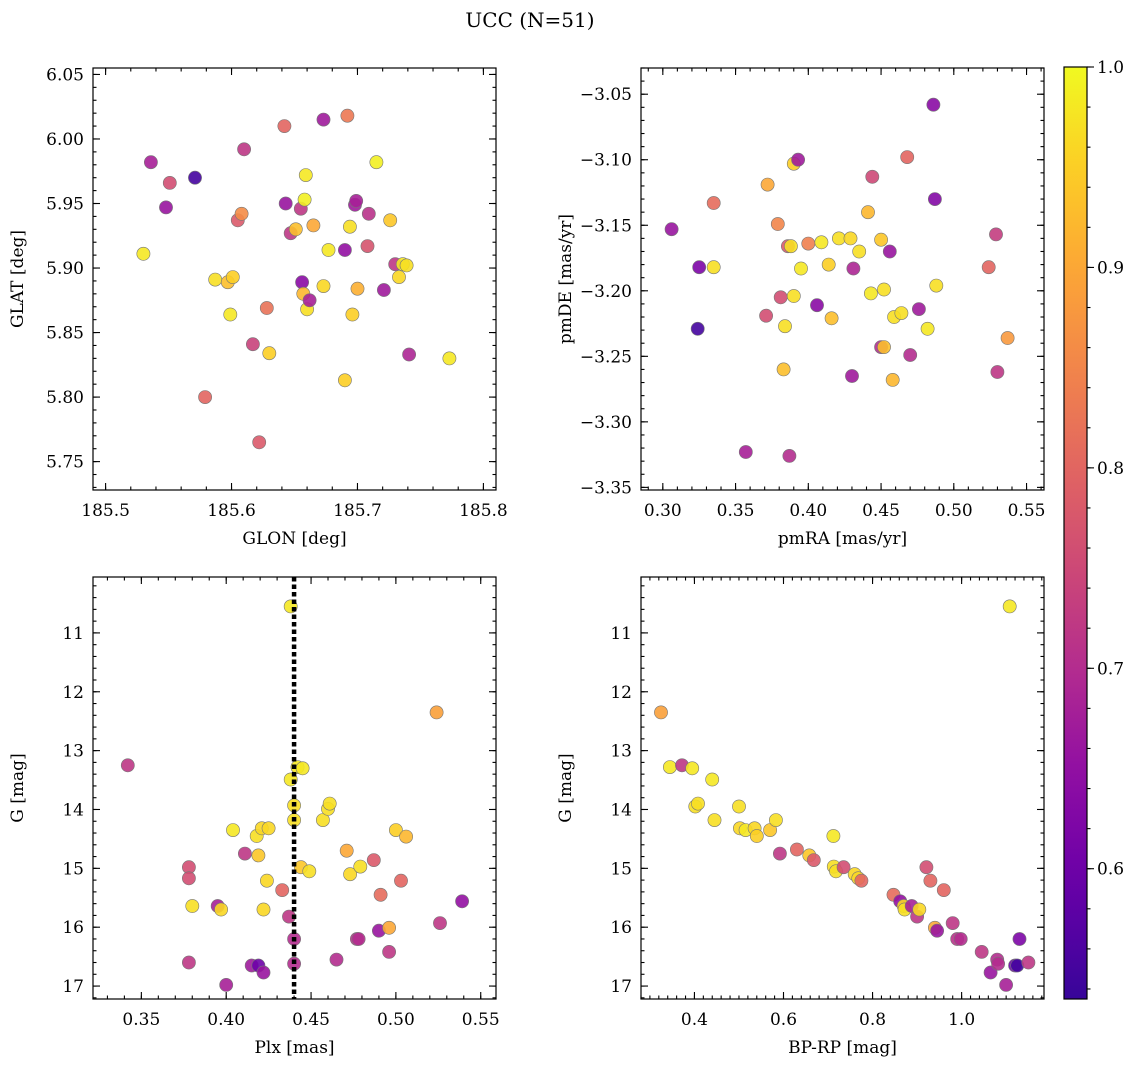 The width and height of the screenshot is (1136, 1067). I want to click on y-tick-label: −3.35, so click(606, 488).